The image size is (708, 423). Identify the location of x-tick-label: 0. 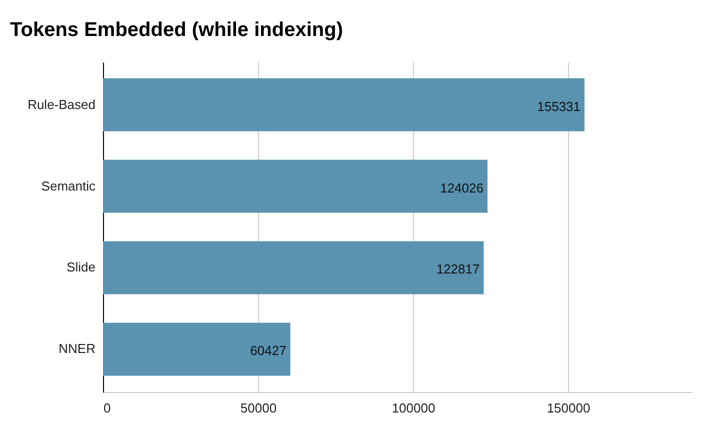
(107, 408).